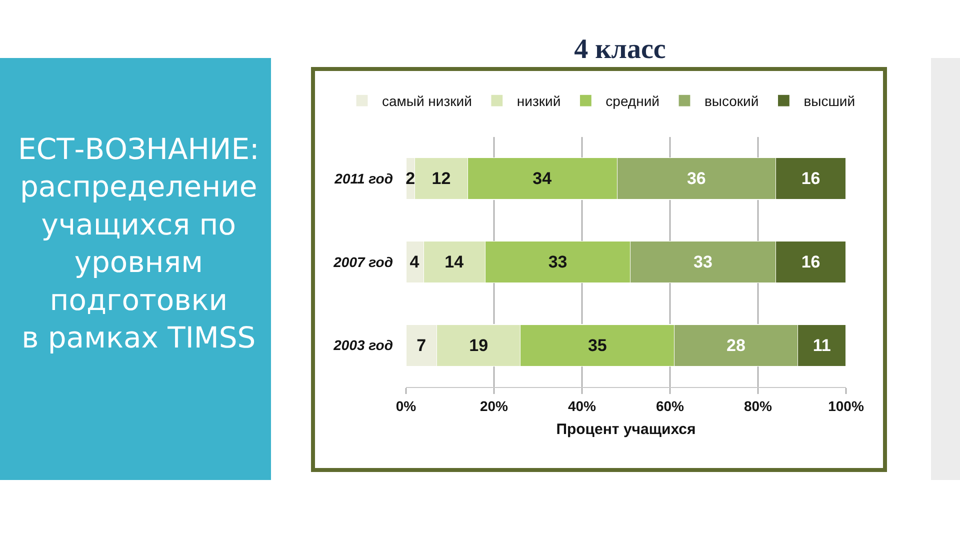 This screenshot has width=960, height=540. What do you see at coordinates (731, 101) in the screenshot?
I see `legend-label: высокий` at bounding box center [731, 101].